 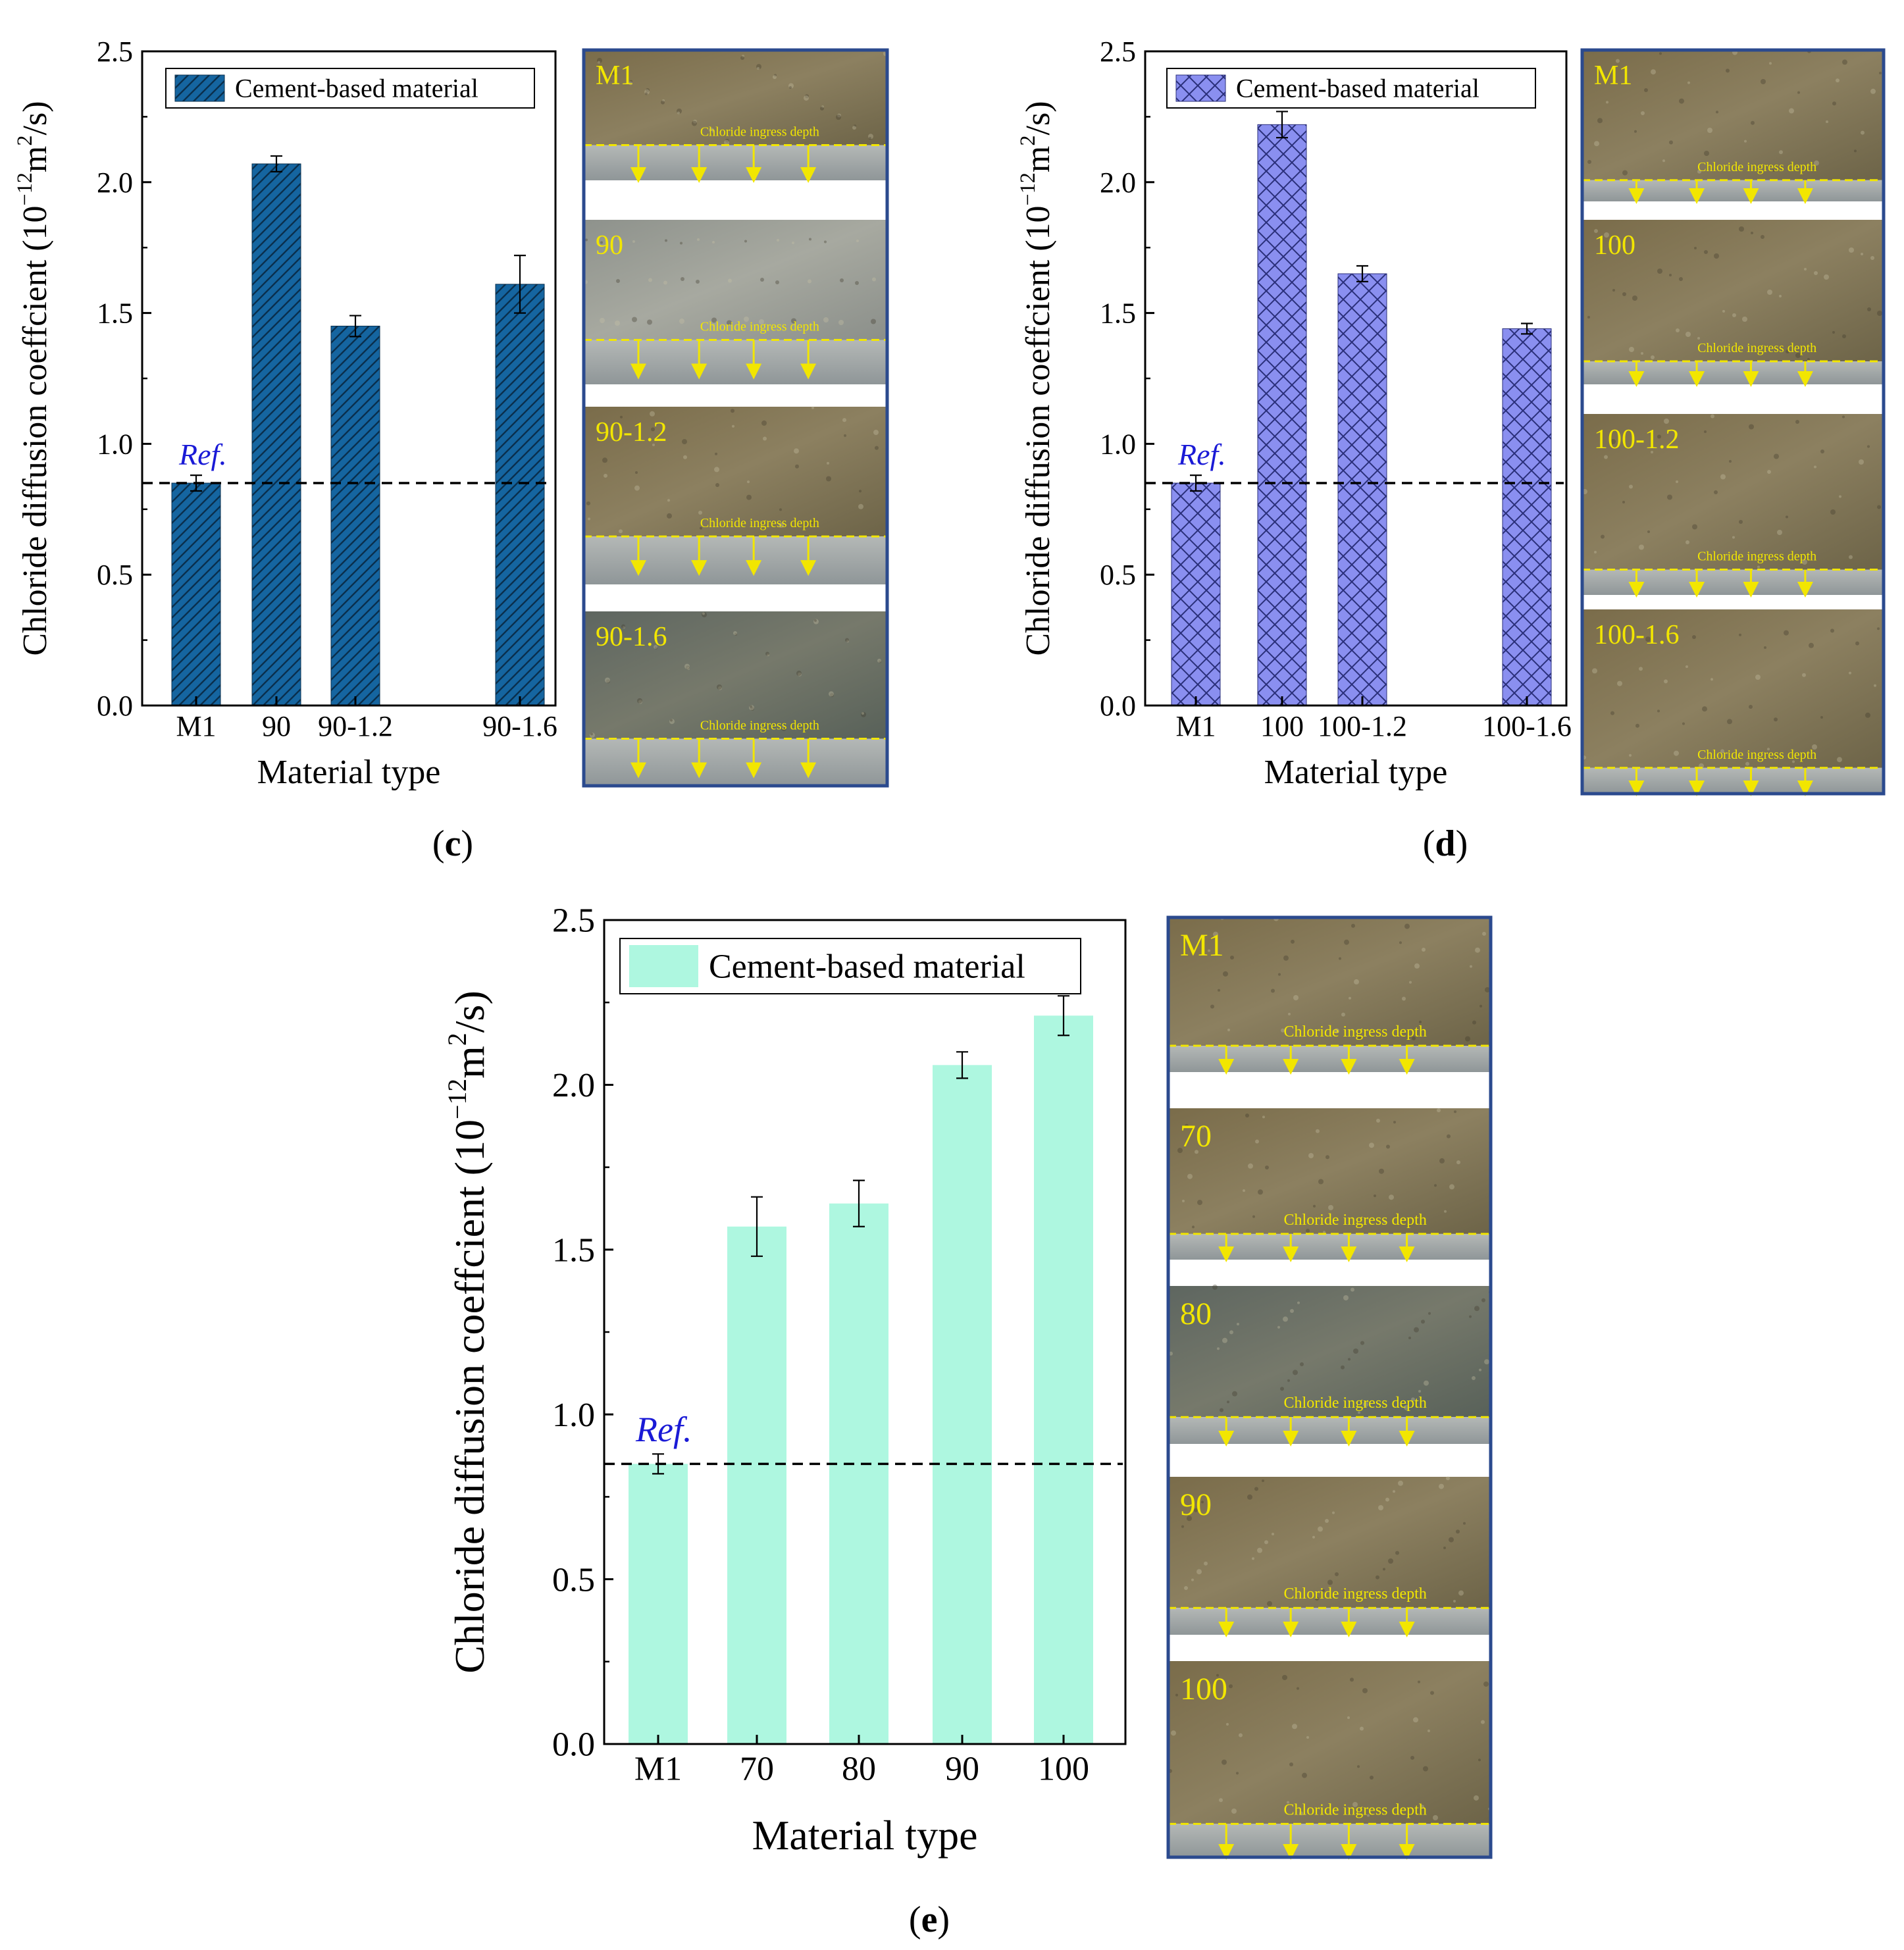 What do you see at coordinates (962, 1769) in the screenshot?
I see `x-tick-label: 90` at bounding box center [962, 1769].